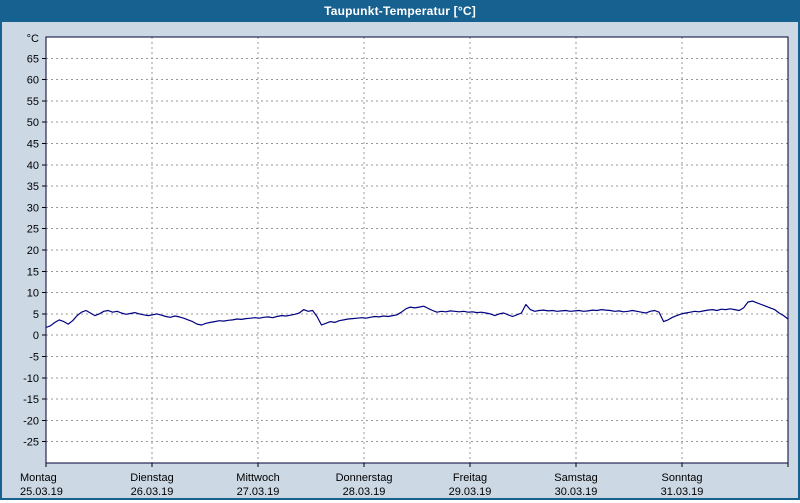  I want to click on window-title: Taupunkt-Temperatur [°C], so click(400, 11).